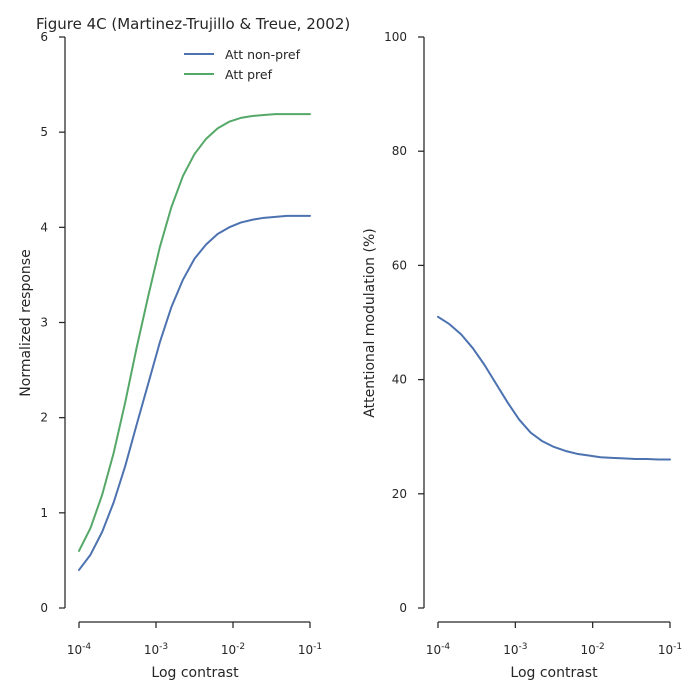  I want to click on y-tick-label-left-2: 2, so click(44, 418).